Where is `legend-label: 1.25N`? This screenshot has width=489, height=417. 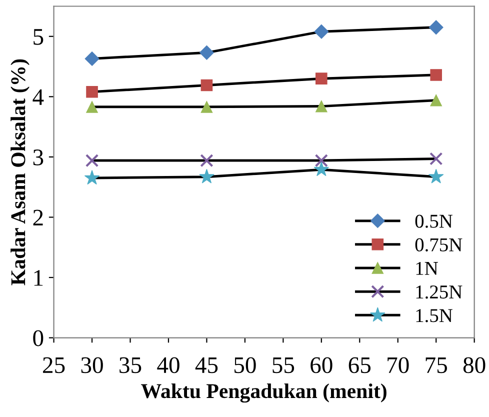
legend-label: 1.25N is located at coordinates (439, 292).